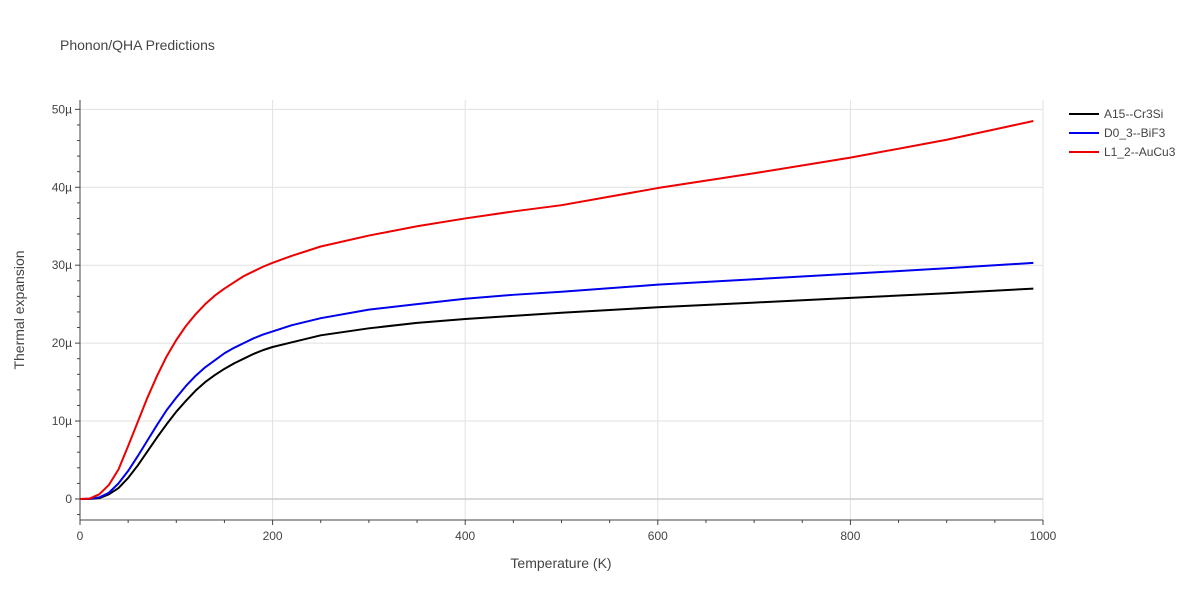 The width and height of the screenshot is (1200, 600). What do you see at coordinates (68, 499) in the screenshot?
I see `y-tick-label: 0` at bounding box center [68, 499].